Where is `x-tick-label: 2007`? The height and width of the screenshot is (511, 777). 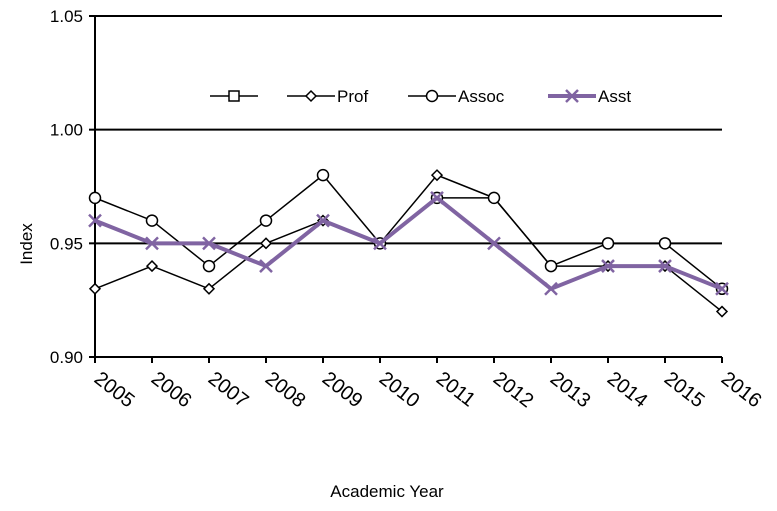
x-tick-label: 2007 is located at coordinates (228, 390).